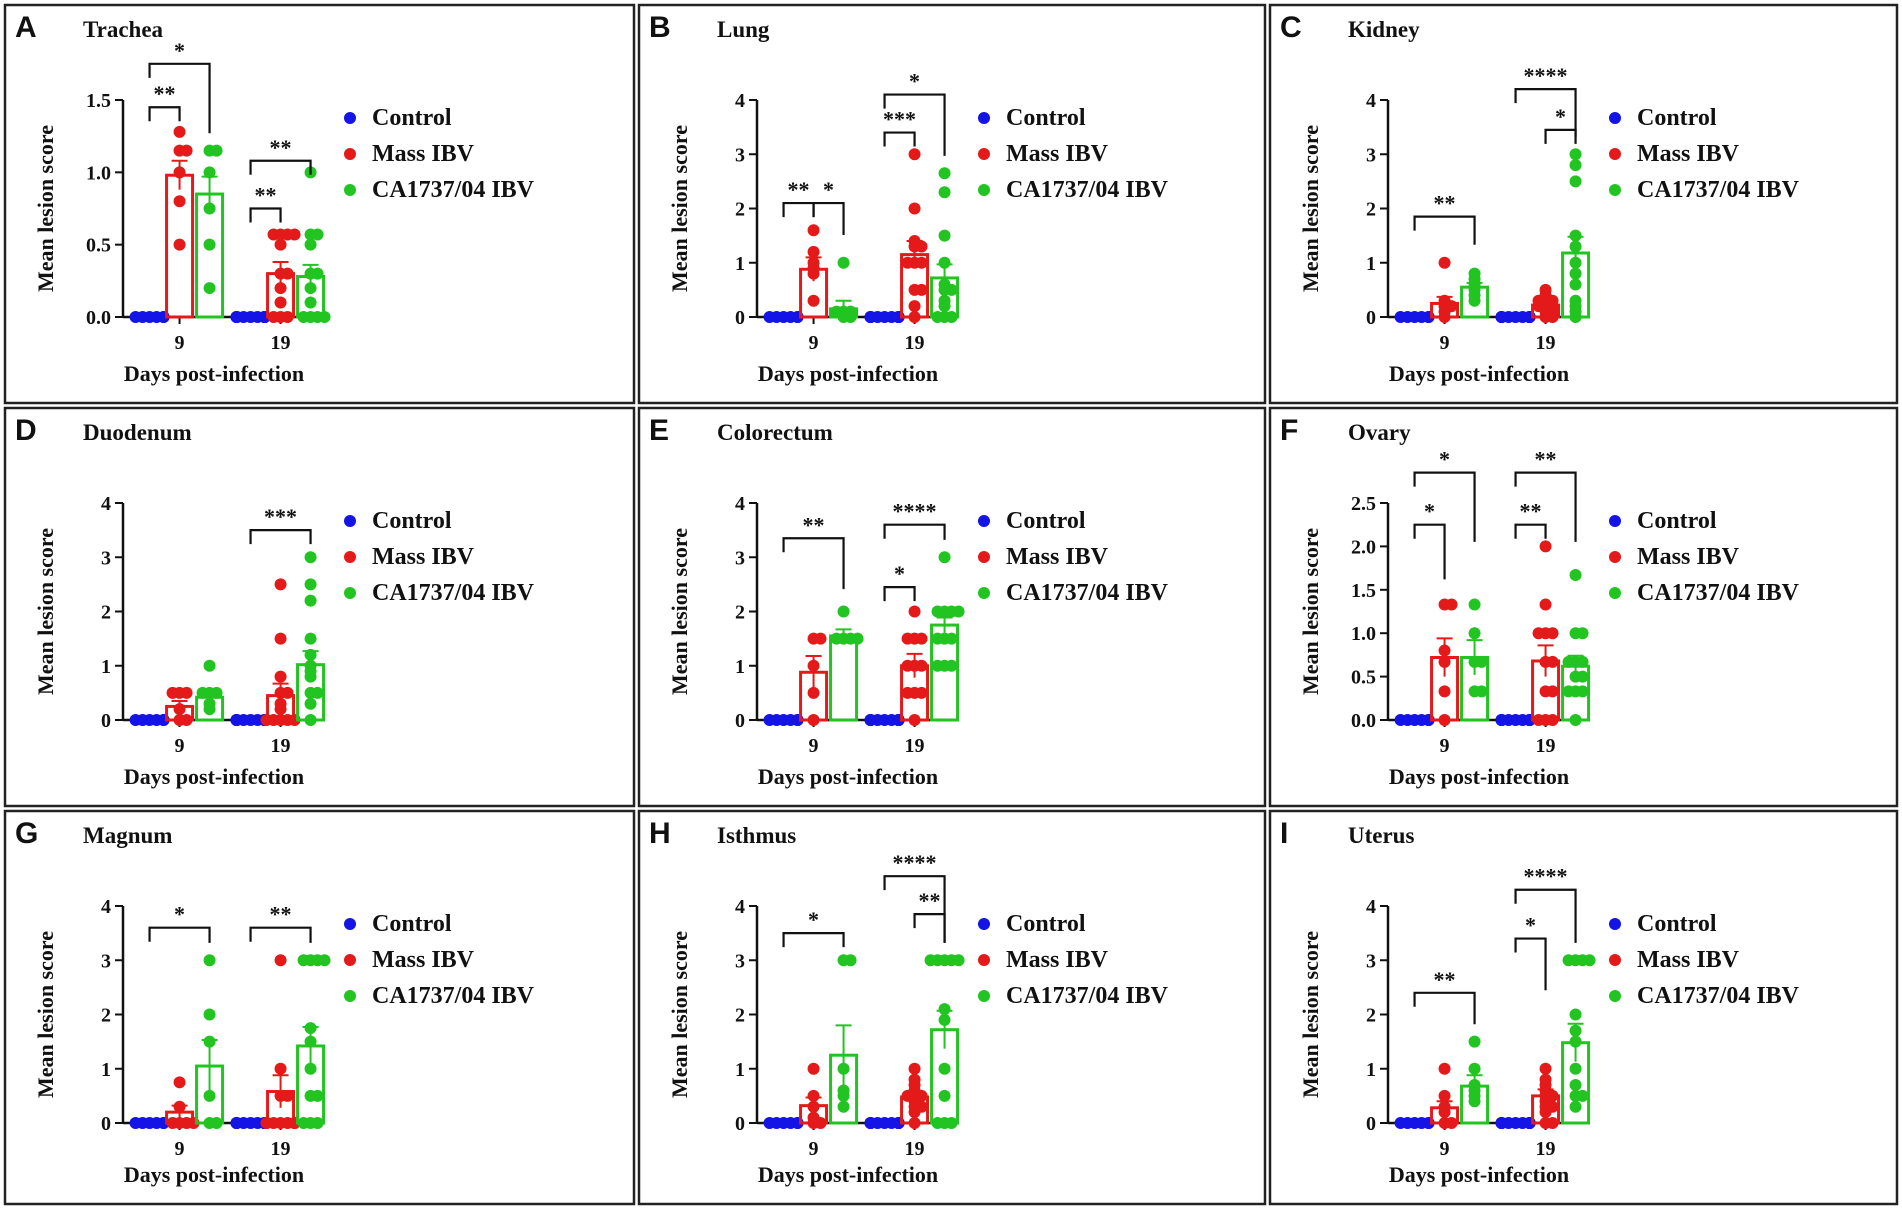 The height and width of the screenshot is (1209, 1902). What do you see at coordinates (1379, 432) in the screenshot?
I see `panel-title: Ovary` at bounding box center [1379, 432].